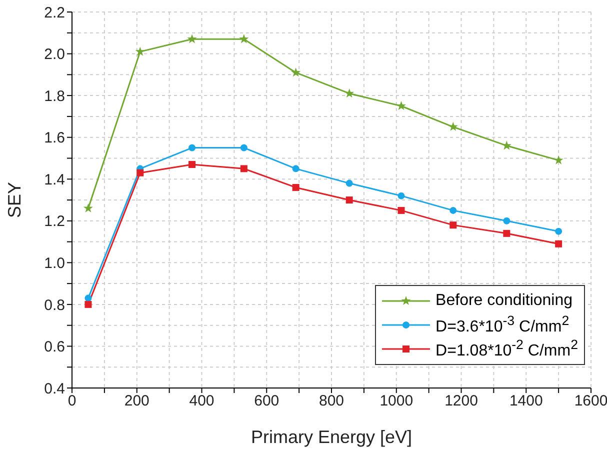 This screenshot has width=607, height=453. Describe the element at coordinates (397, 401) in the screenshot. I see `x-tick-label: 1000` at that location.